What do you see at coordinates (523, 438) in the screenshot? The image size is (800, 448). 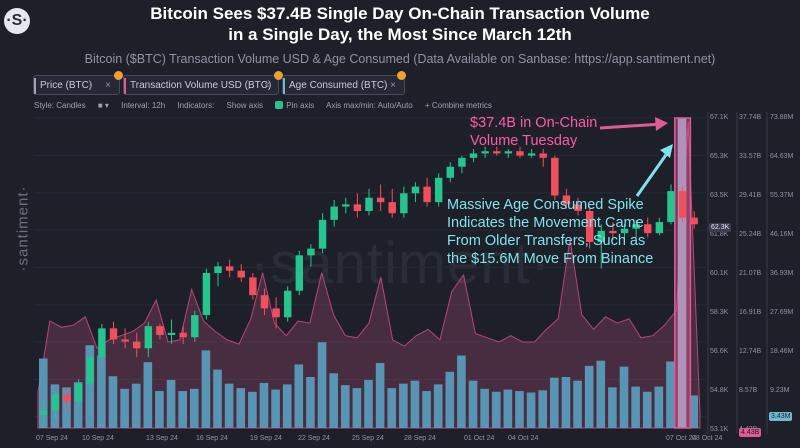 I see `x-axis-tick: 04 Oct 24` at bounding box center [523, 438].